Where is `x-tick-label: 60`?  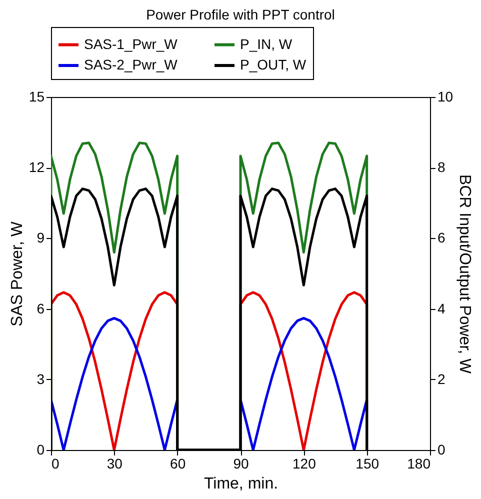
x-tick-label: 60 is located at coordinates (178, 464).